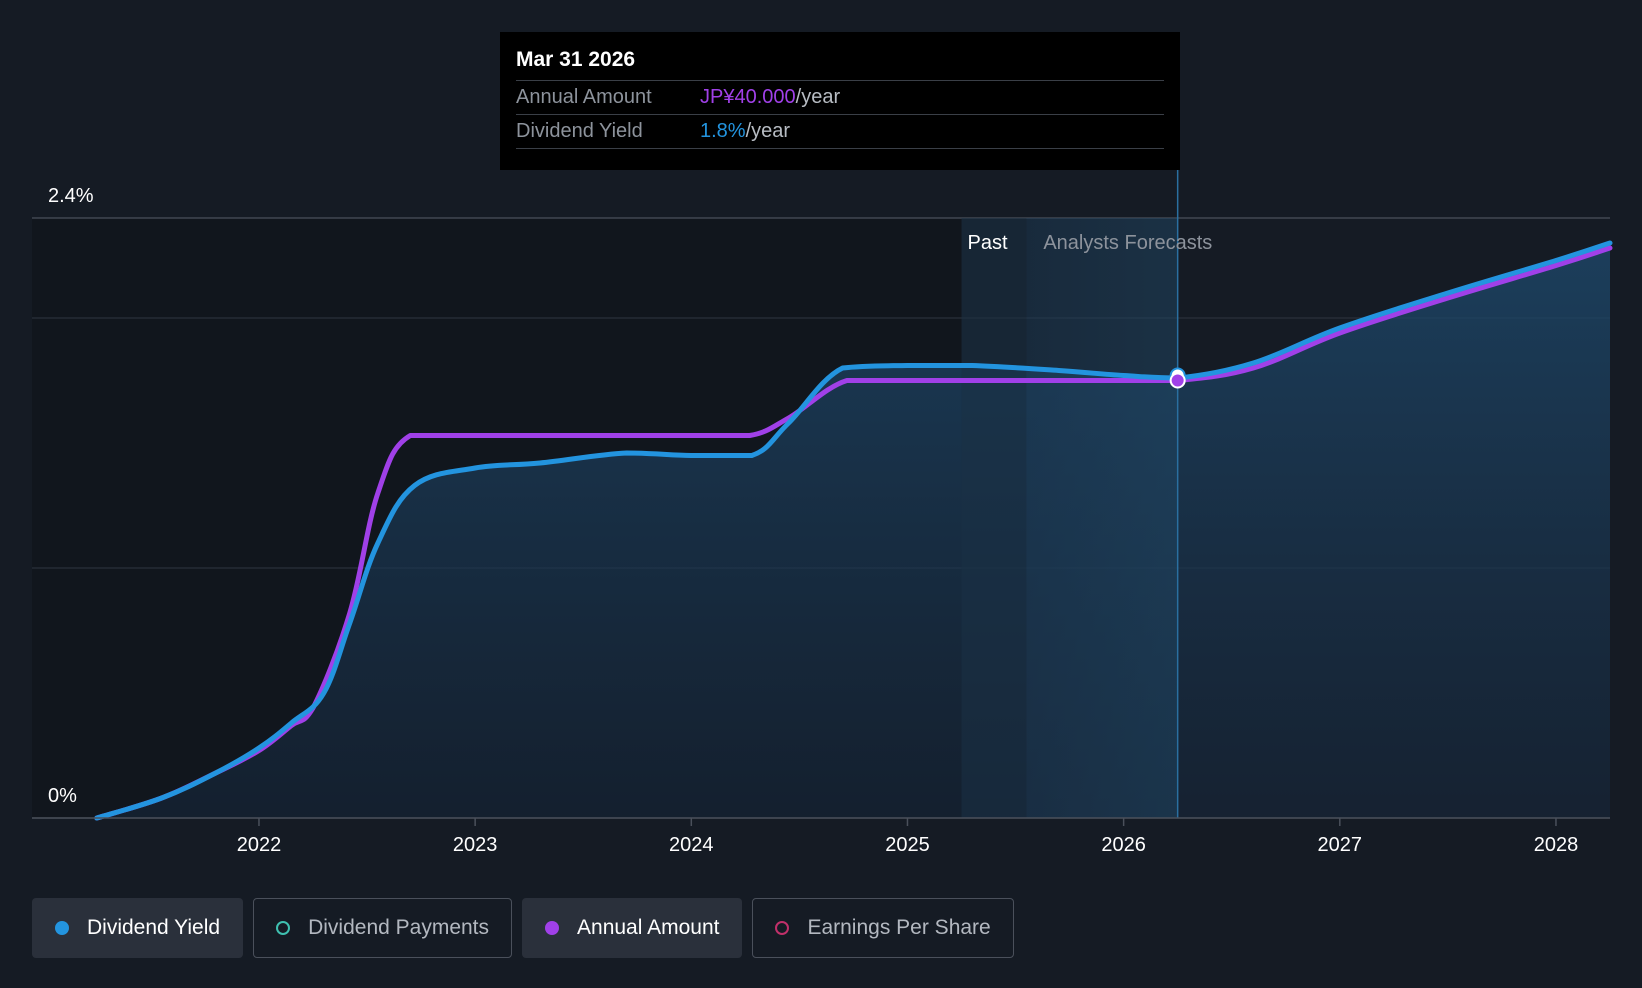 This screenshot has width=1642, height=988. What do you see at coordinates (899, 927) in the screenshot?
I see `legend-label: Earnings Per Share` at bounding box center [899, 927].